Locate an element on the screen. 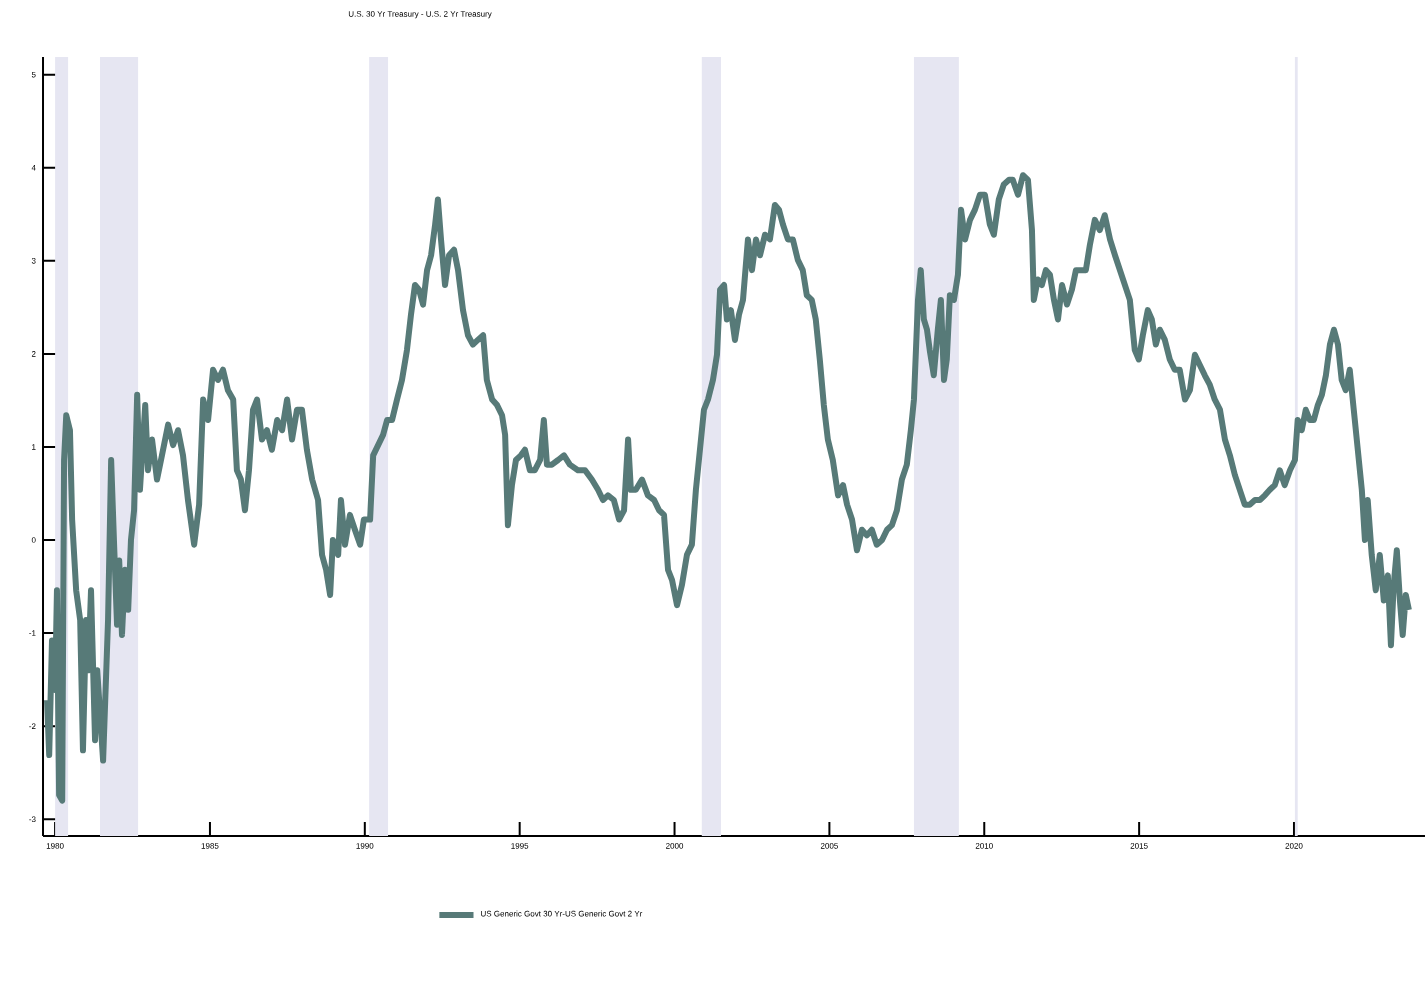 The height and width of the screenshot is (996, 1425). y-tick-label: 0 is located at coordinates (33, 540).